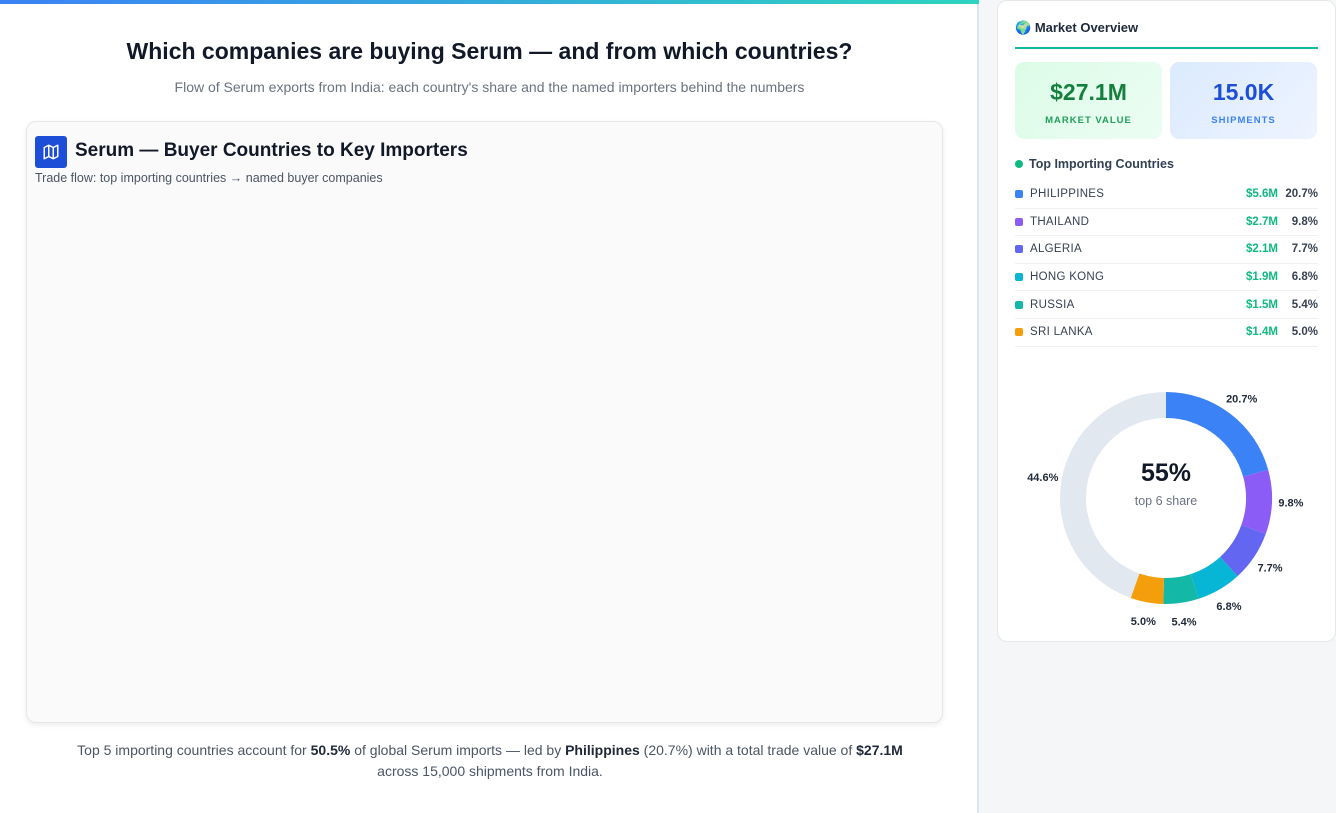  What do you see at coordinates (330, 750) in the screenshot?
I see `summary-share: 50.5%` at bounding box center [330, 750].